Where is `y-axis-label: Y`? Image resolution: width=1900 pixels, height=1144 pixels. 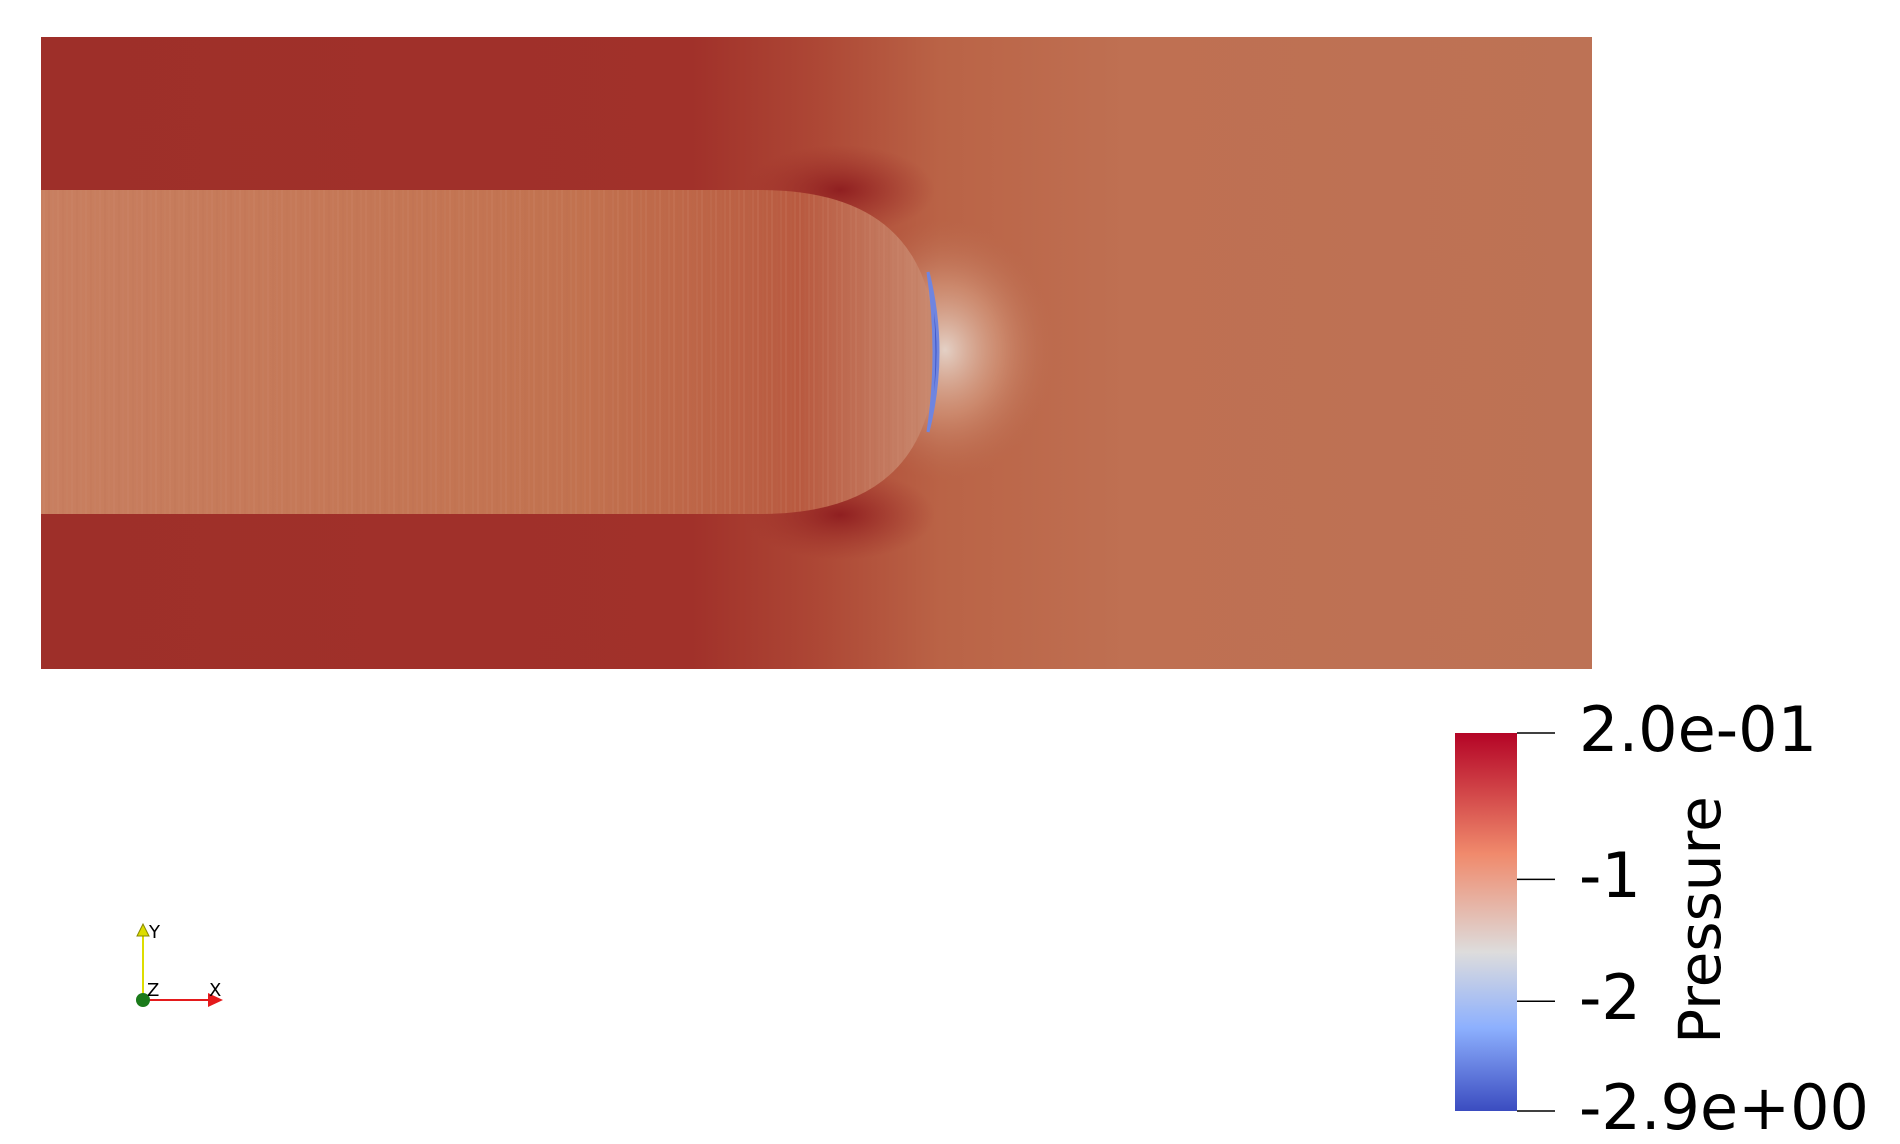 y-axis-label: Y is located at coordinates (154, 932).